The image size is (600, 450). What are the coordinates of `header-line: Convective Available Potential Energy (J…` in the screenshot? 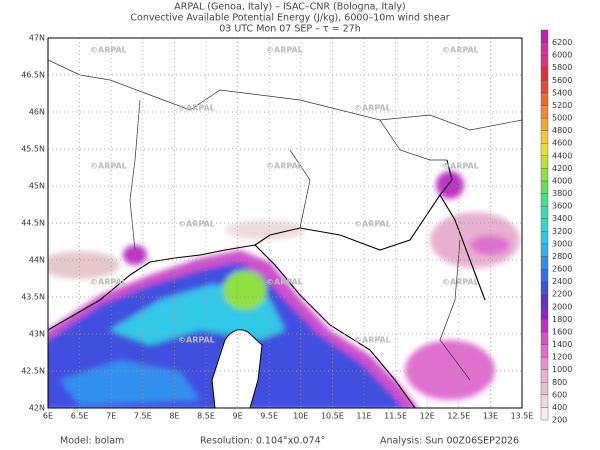 It's located at (289, 18).